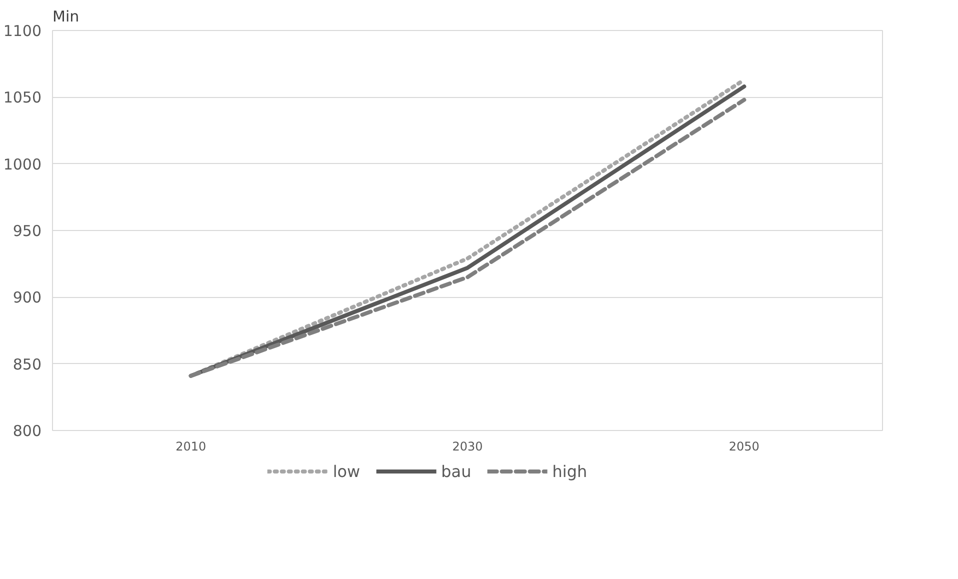 This screenshot has width=958, height=579. I want to click on x-tick-label: 2050, so click(744, 447).